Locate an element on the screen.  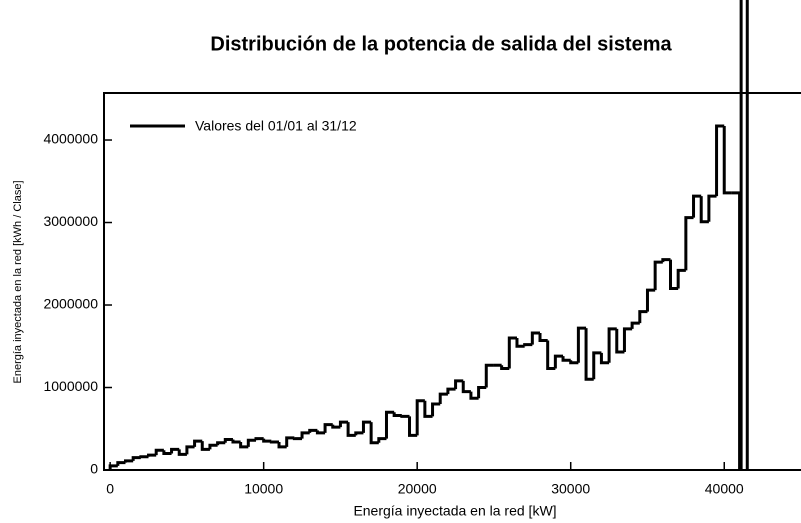
x-tick-label: 20000 is located at coordinates (417, 489).